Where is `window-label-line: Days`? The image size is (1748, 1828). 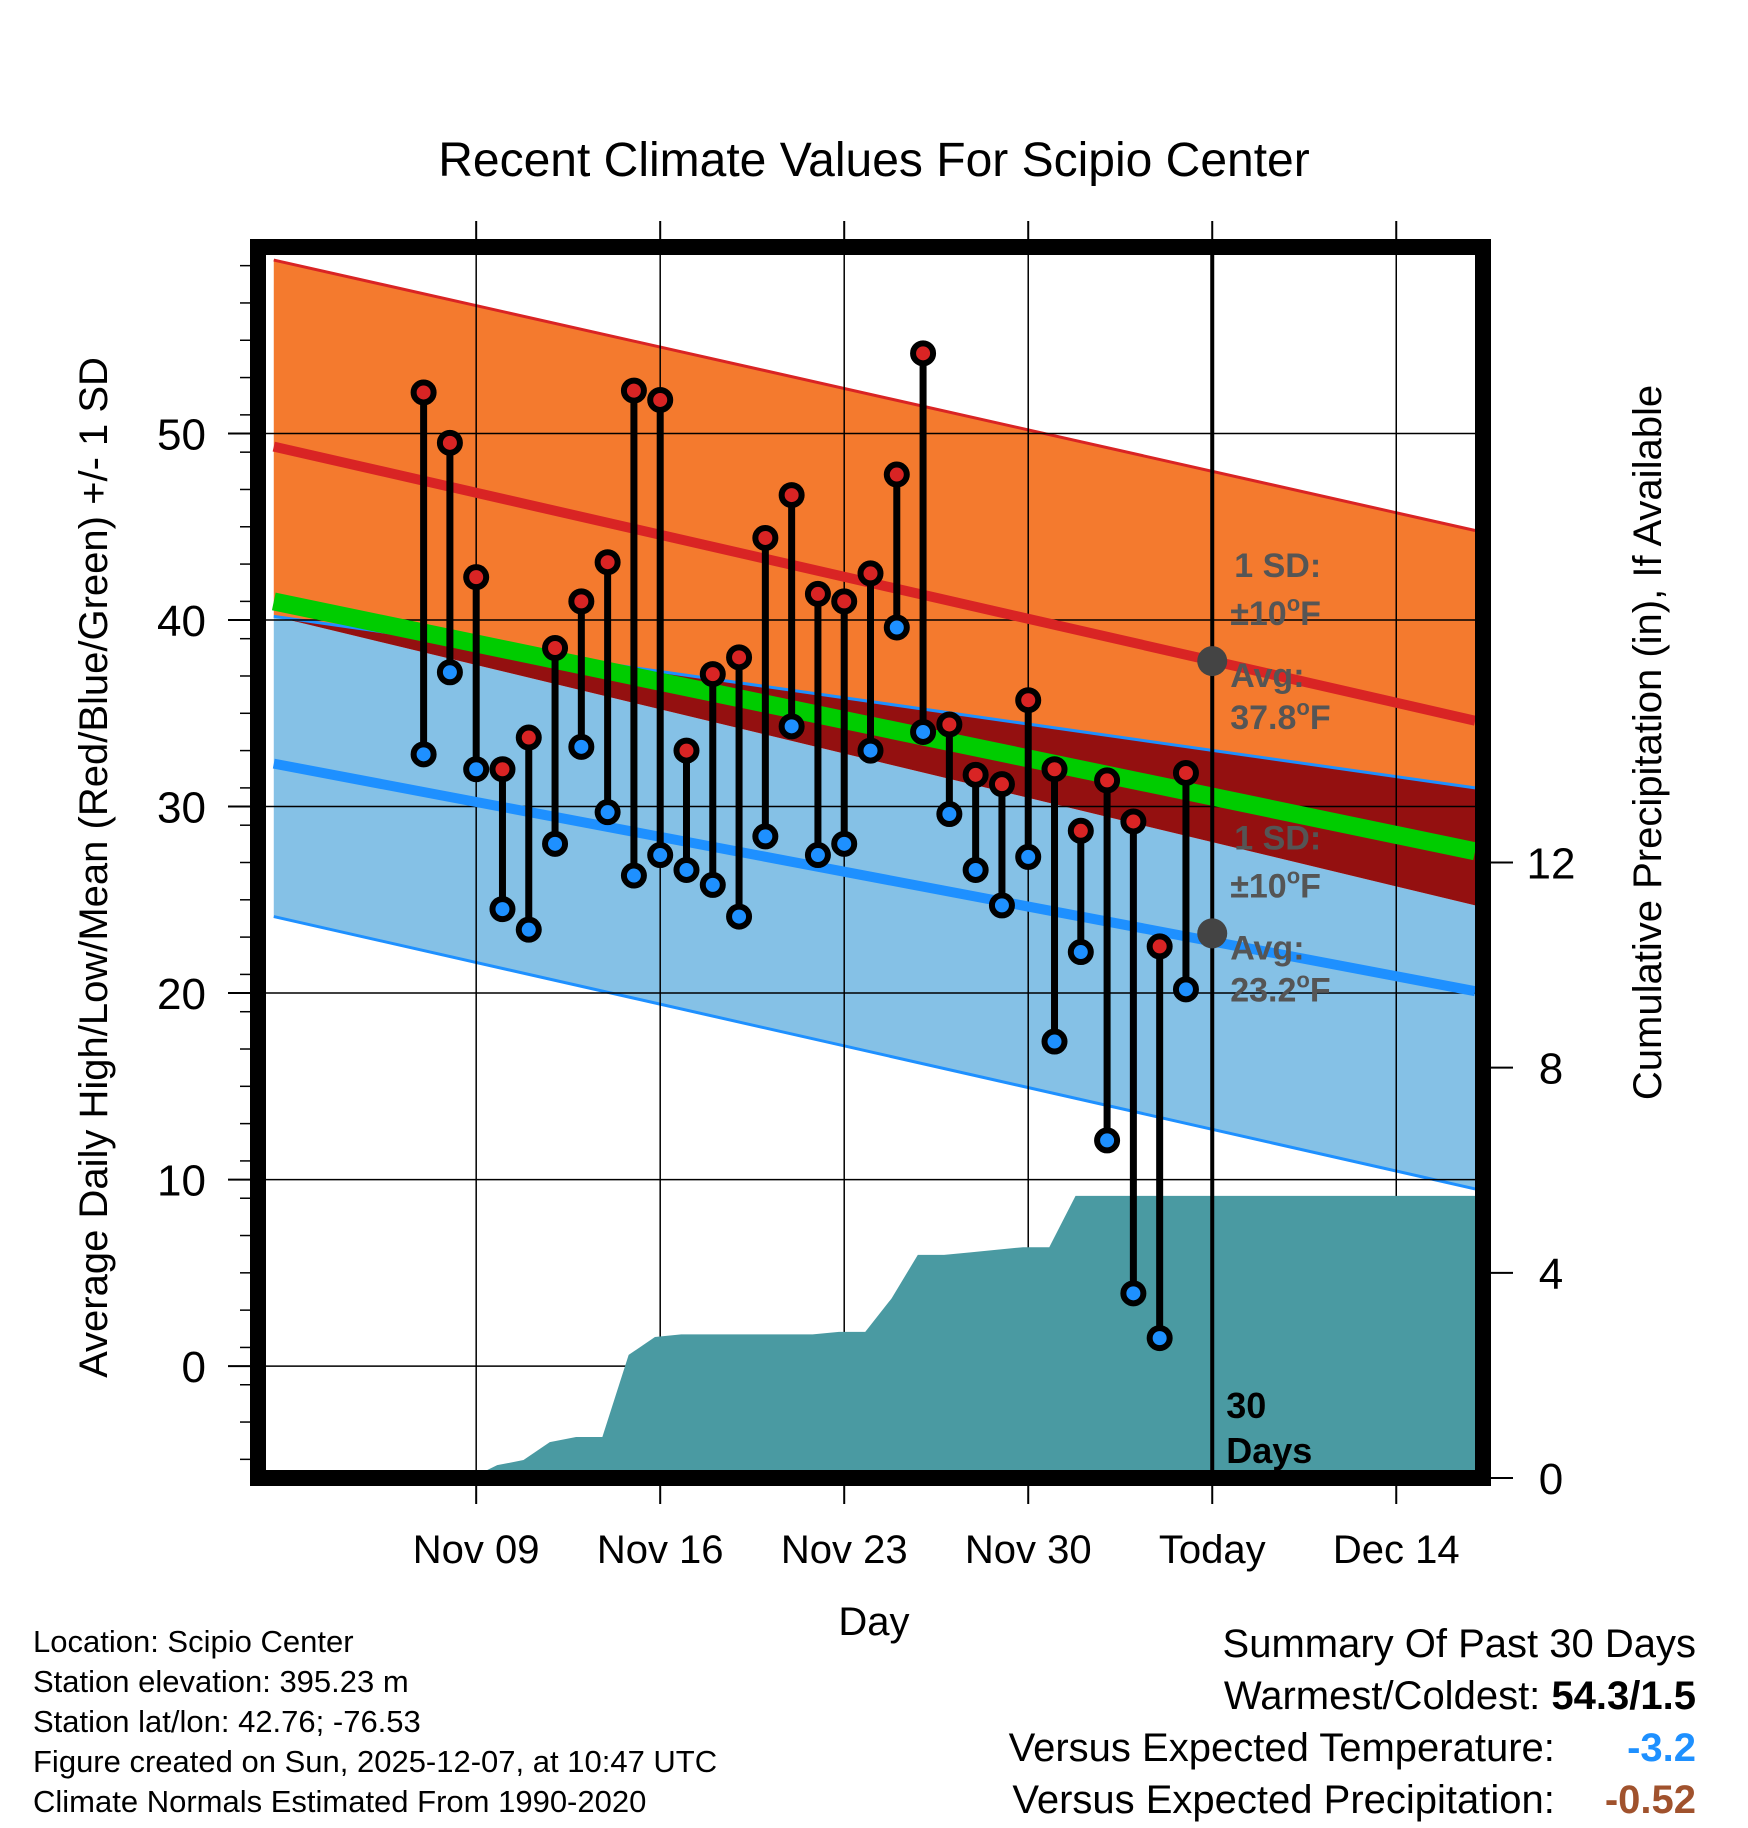 window-label-line: Days is located at coordinates (1269, 1450).